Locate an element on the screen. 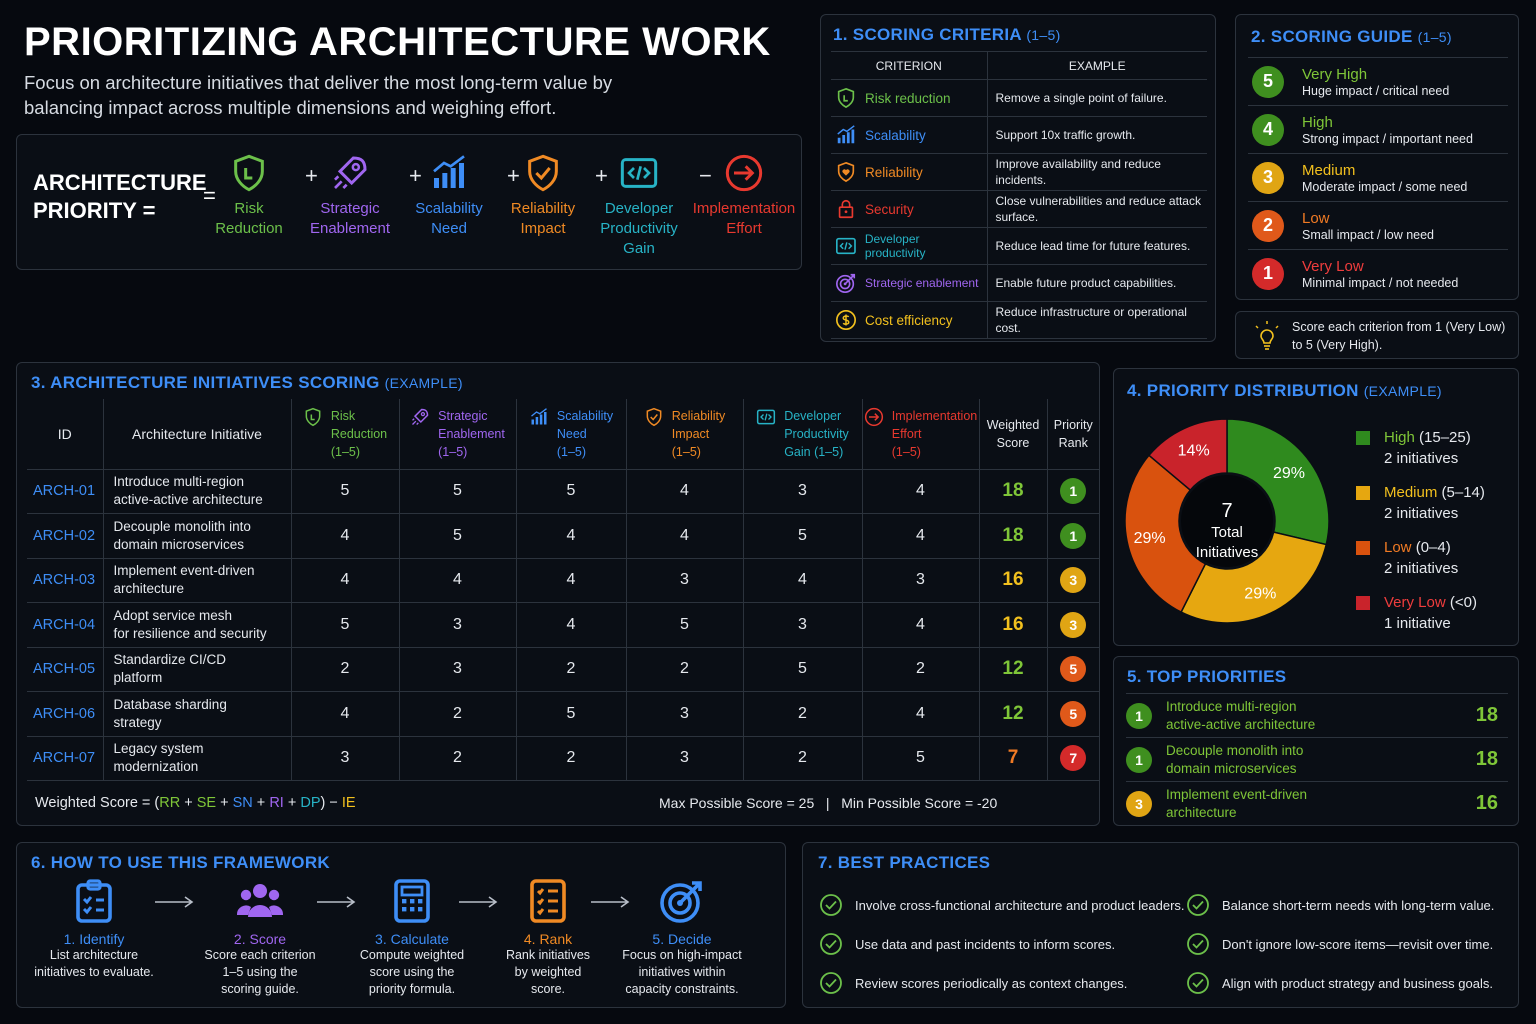 The image size is (1536, 1024). weighted-score: 7 is located at coordinates (1013, 758).